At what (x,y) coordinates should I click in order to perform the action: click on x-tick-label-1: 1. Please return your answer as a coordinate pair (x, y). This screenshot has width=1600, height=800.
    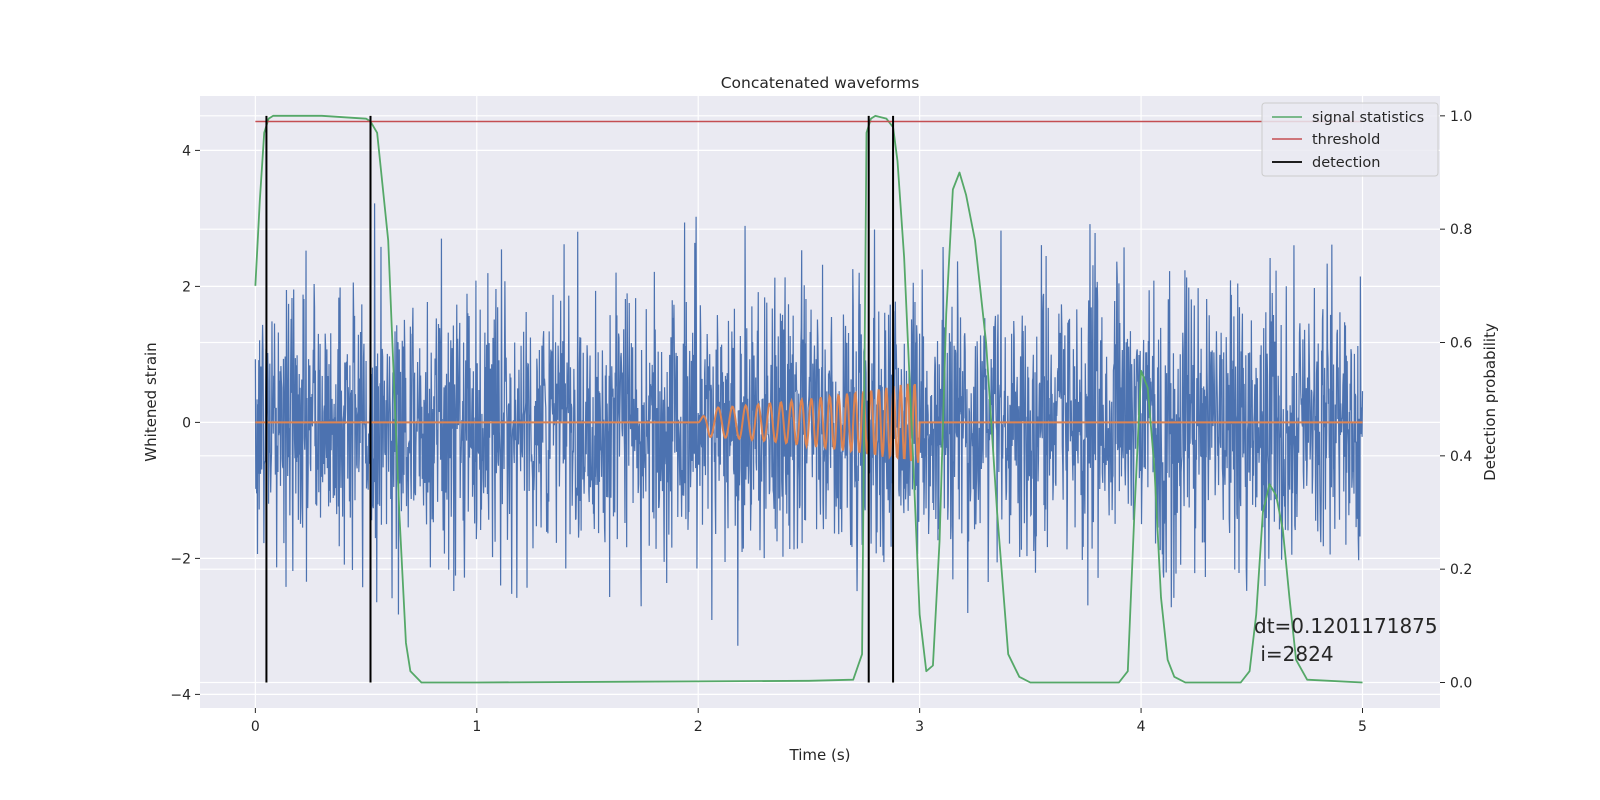
    Looking at the image, I should click on (476, 727).